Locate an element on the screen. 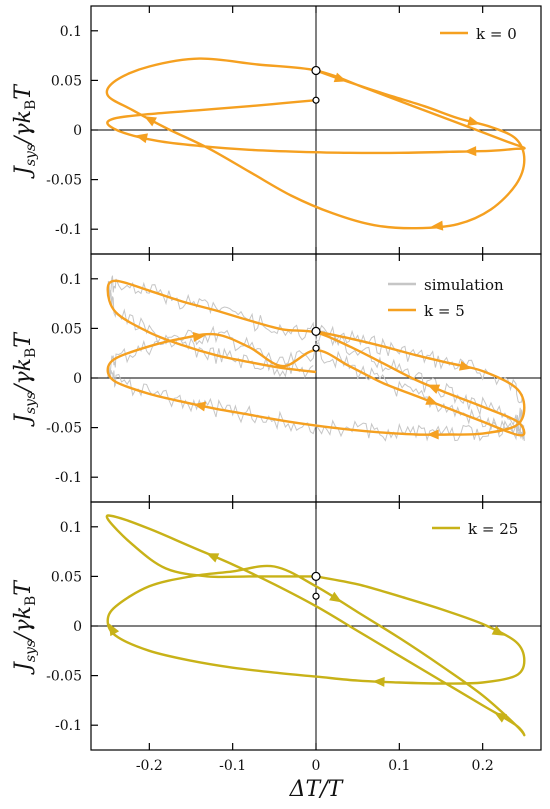  legend-label-k5: k = 5 is located at coordinates (444, 311).